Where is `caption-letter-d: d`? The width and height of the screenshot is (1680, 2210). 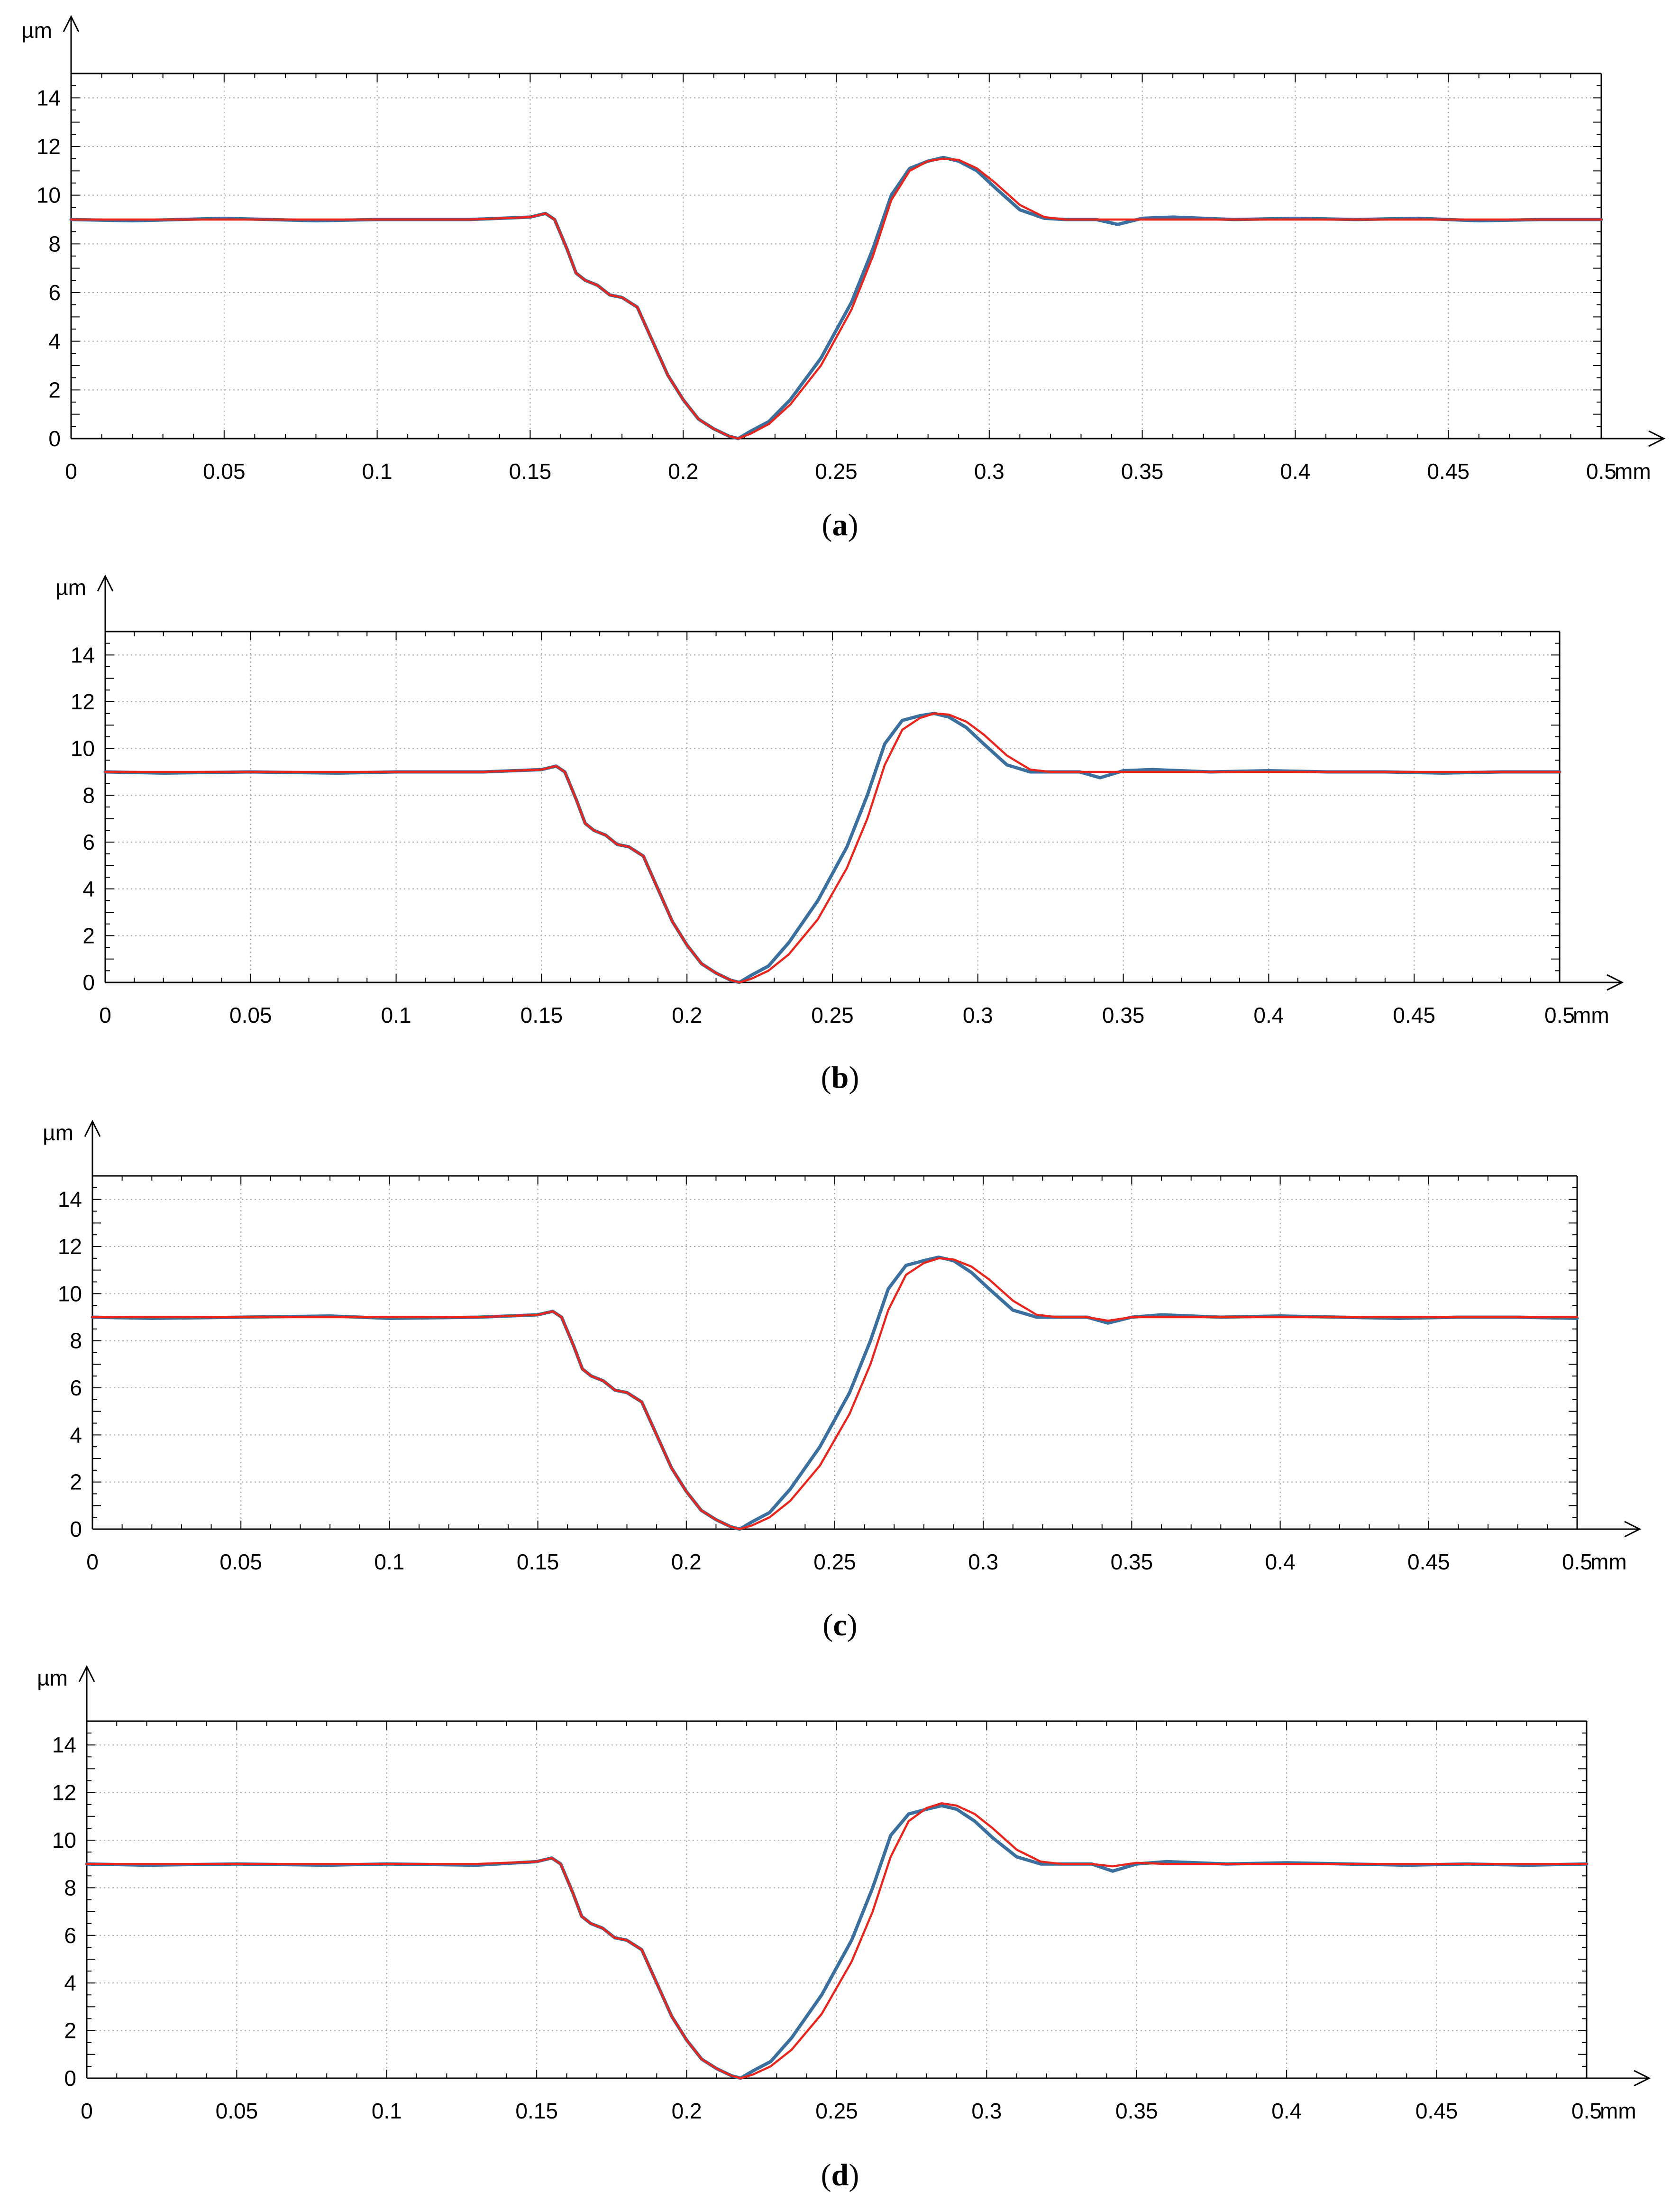
caption-letter-d: d is located at coordinates (840, 2175).